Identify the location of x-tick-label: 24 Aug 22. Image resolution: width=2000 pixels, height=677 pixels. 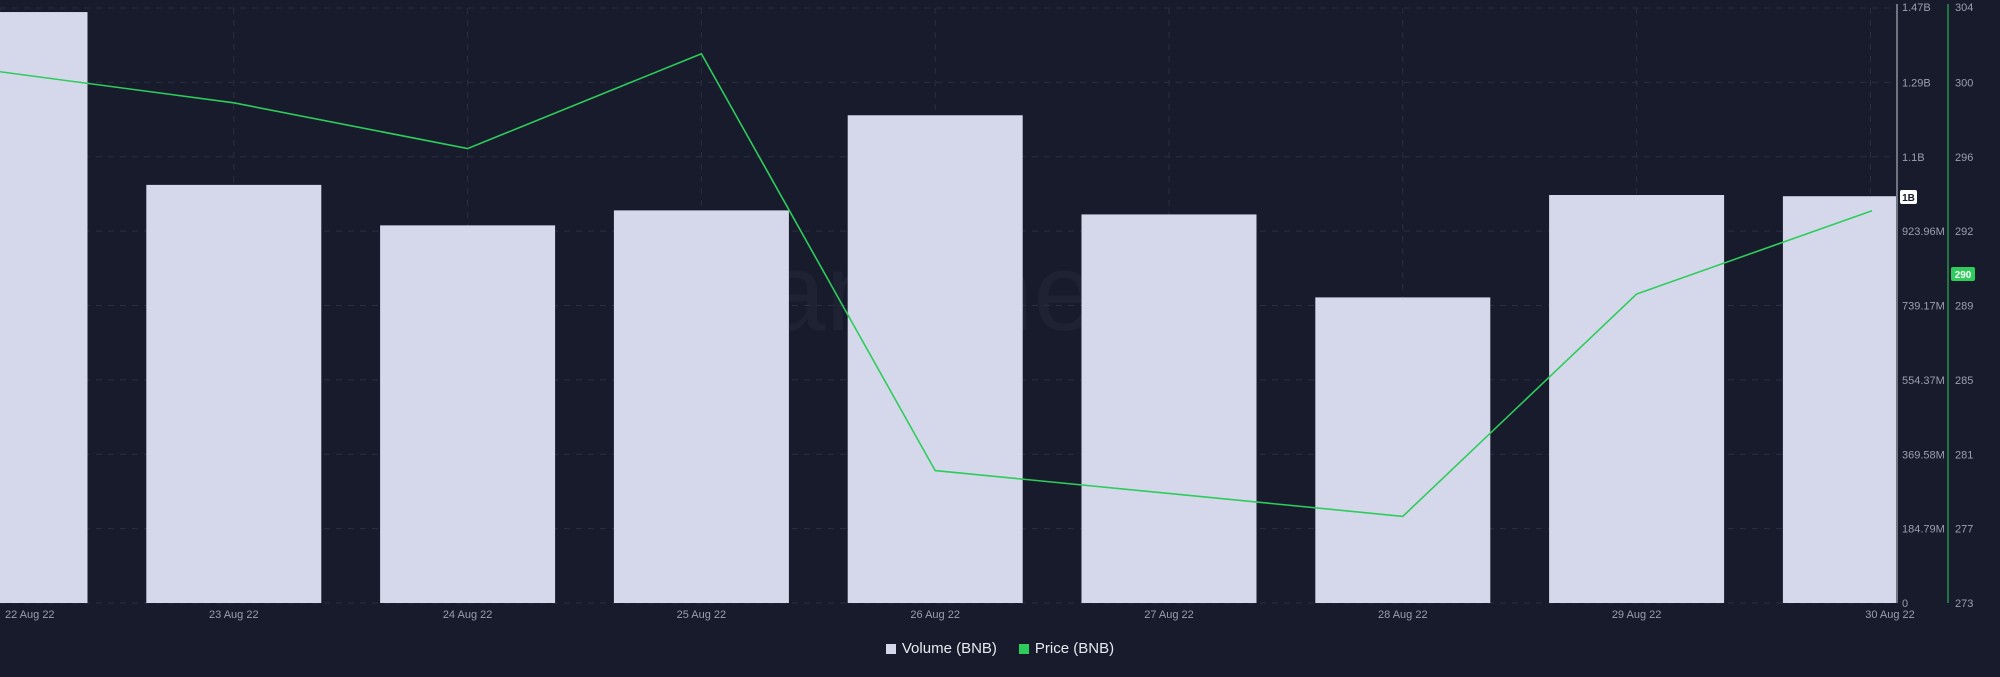
(468, 615).